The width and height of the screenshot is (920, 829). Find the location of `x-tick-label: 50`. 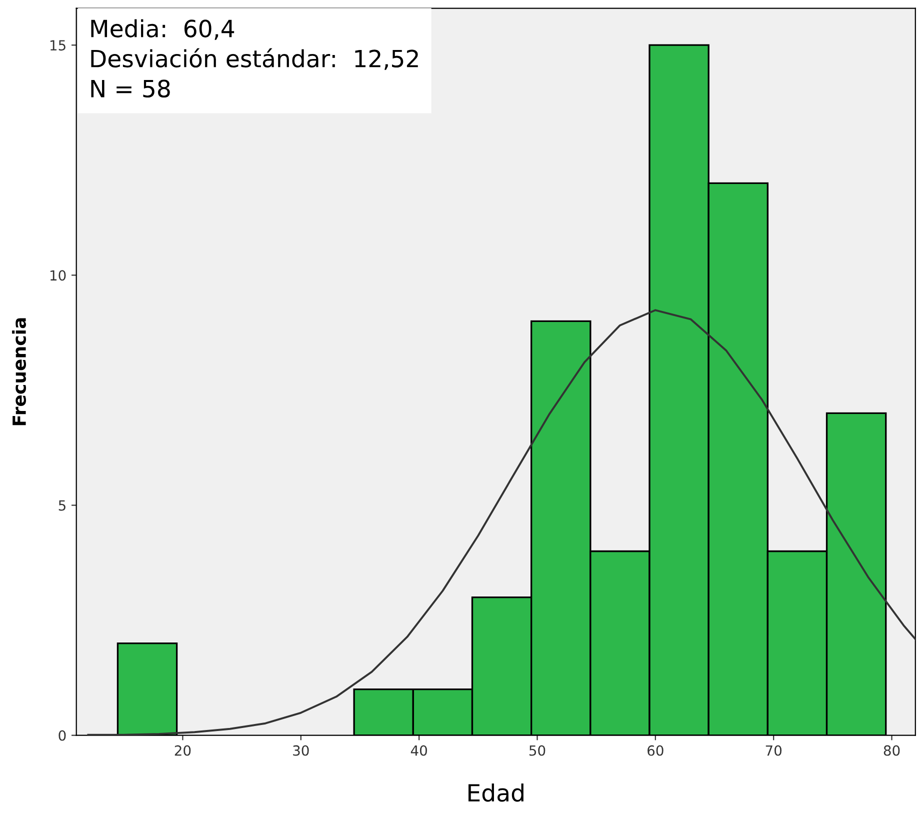

x-tick-label: 50 is located at coordinates (537, 750).